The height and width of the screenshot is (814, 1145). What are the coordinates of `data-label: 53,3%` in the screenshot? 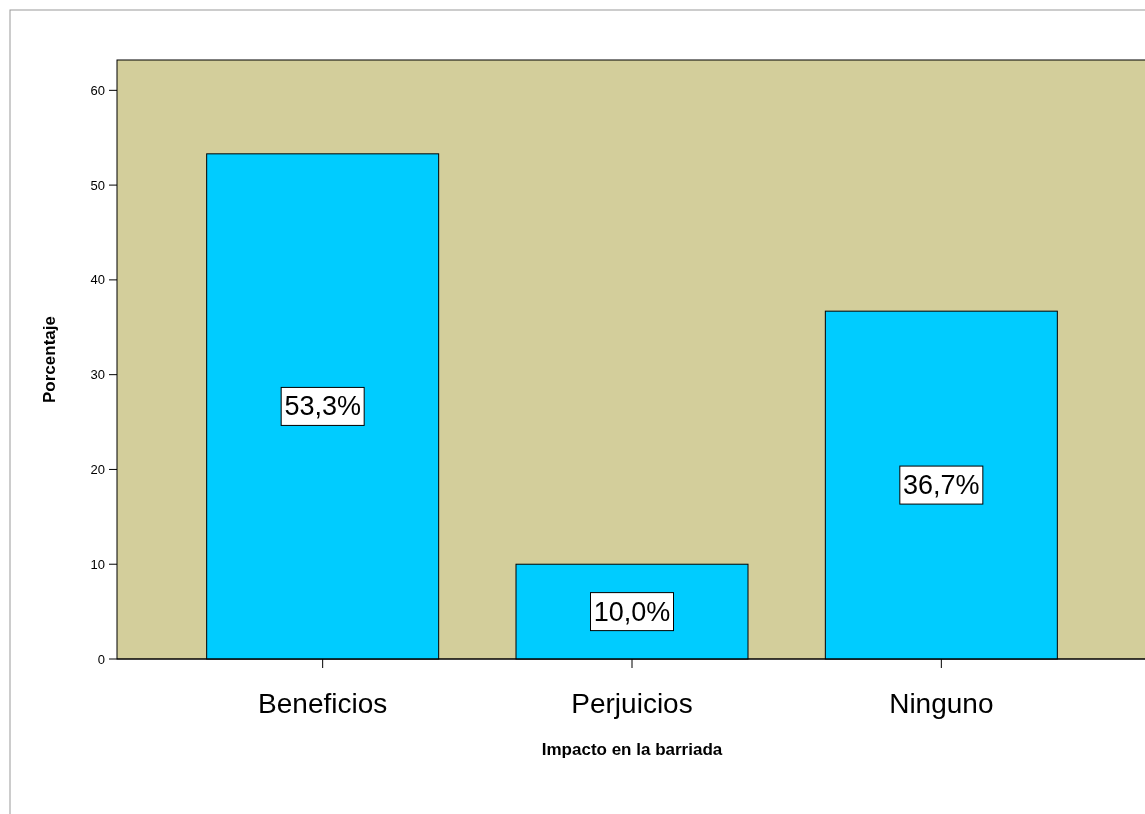 It's located at (322, 406).